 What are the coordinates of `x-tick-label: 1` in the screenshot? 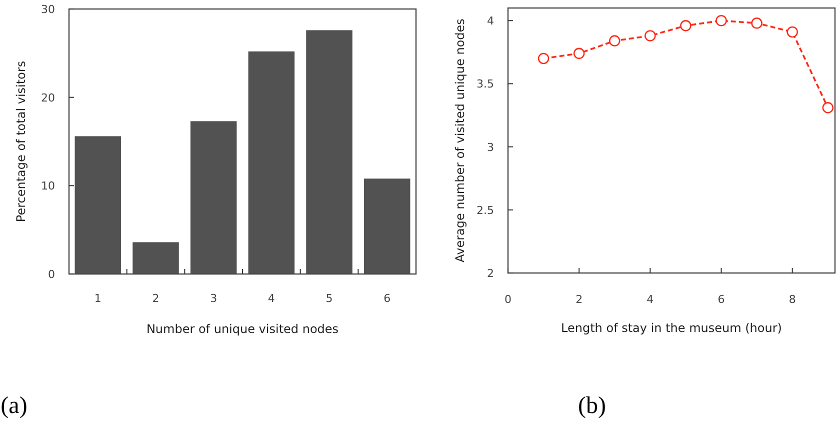 It's located at (98, 298).